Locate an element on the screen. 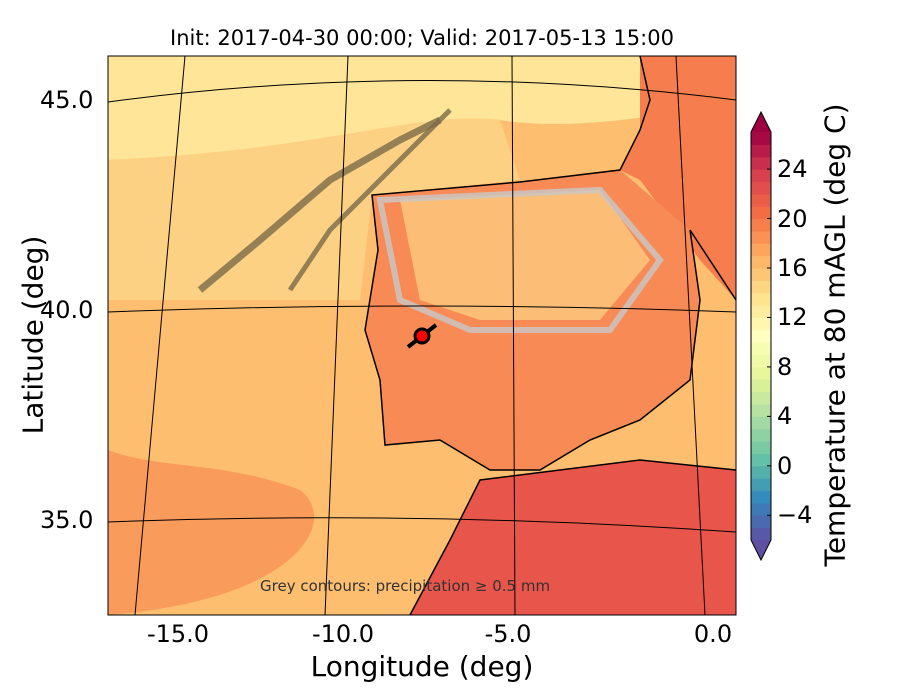 The width and height of the screenshot is (900, 700). y-tick-label: 35.0 is located at coordinates (67, 520).